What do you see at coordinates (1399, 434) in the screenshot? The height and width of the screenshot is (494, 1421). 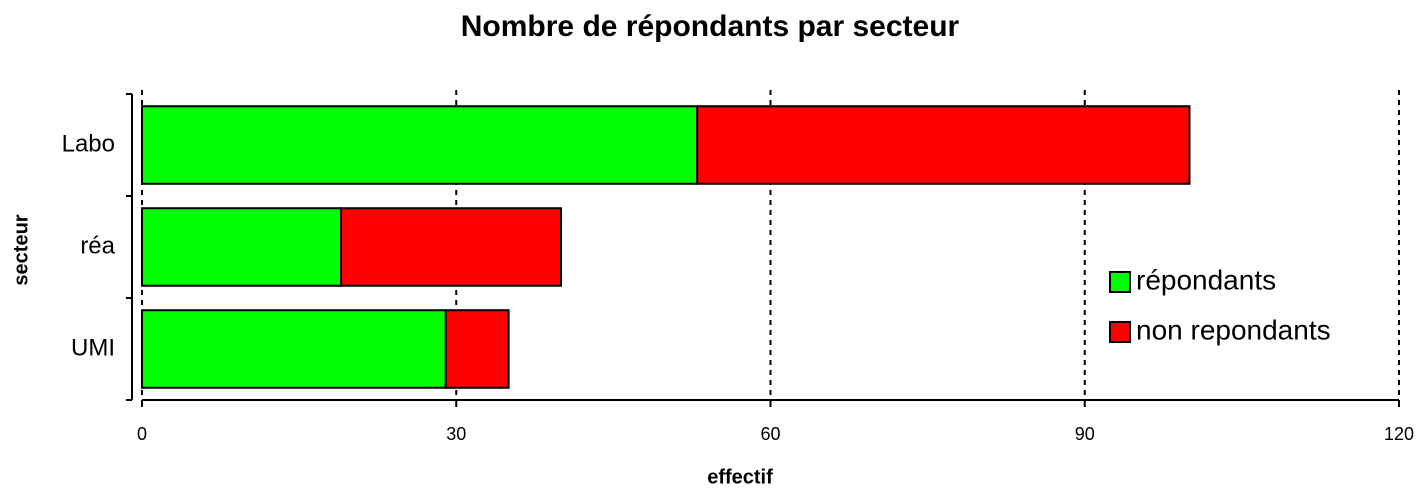 I see `x-tick-label: 120` at bounding box center [1399, 434].